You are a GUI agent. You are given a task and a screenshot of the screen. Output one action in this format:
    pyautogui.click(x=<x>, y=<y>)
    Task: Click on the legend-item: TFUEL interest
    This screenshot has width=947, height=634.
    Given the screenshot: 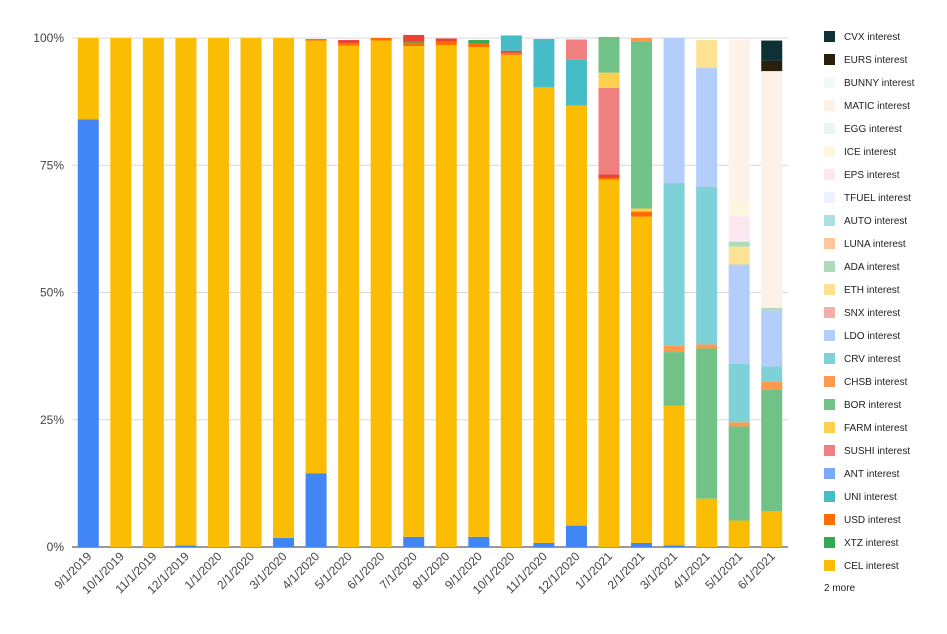 What is the action you would take?
    pyautogui.click(x=867, y=198)
    